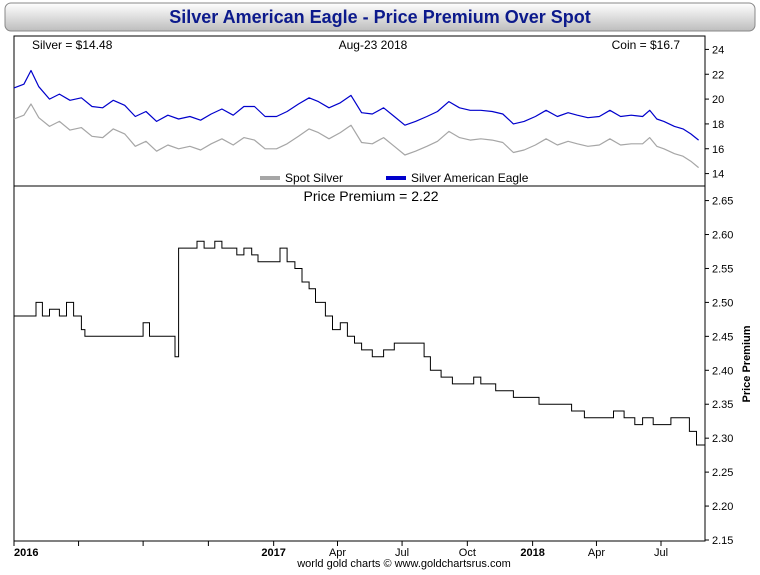 This screenshot has width=760, height=575. What do you see at coordinates (714, 112) in the screenshot?
I see `top-y-axis: 14 16 18 20 22 24` at bounding box center [714, 112].